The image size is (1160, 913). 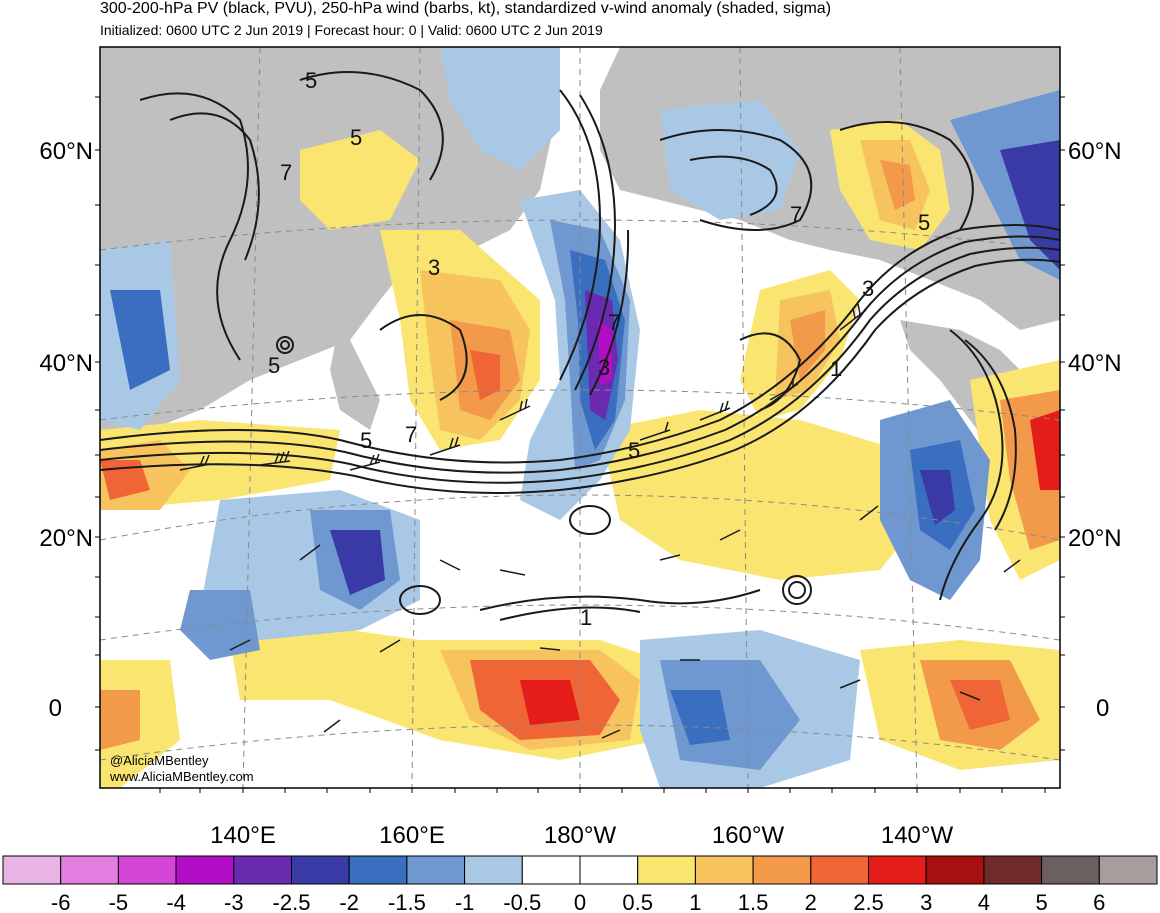 What do you see at coordinates (412, 835) in the screenshot?
I see `lon-label-160e: 160°E` at bounding box center [412, 835].